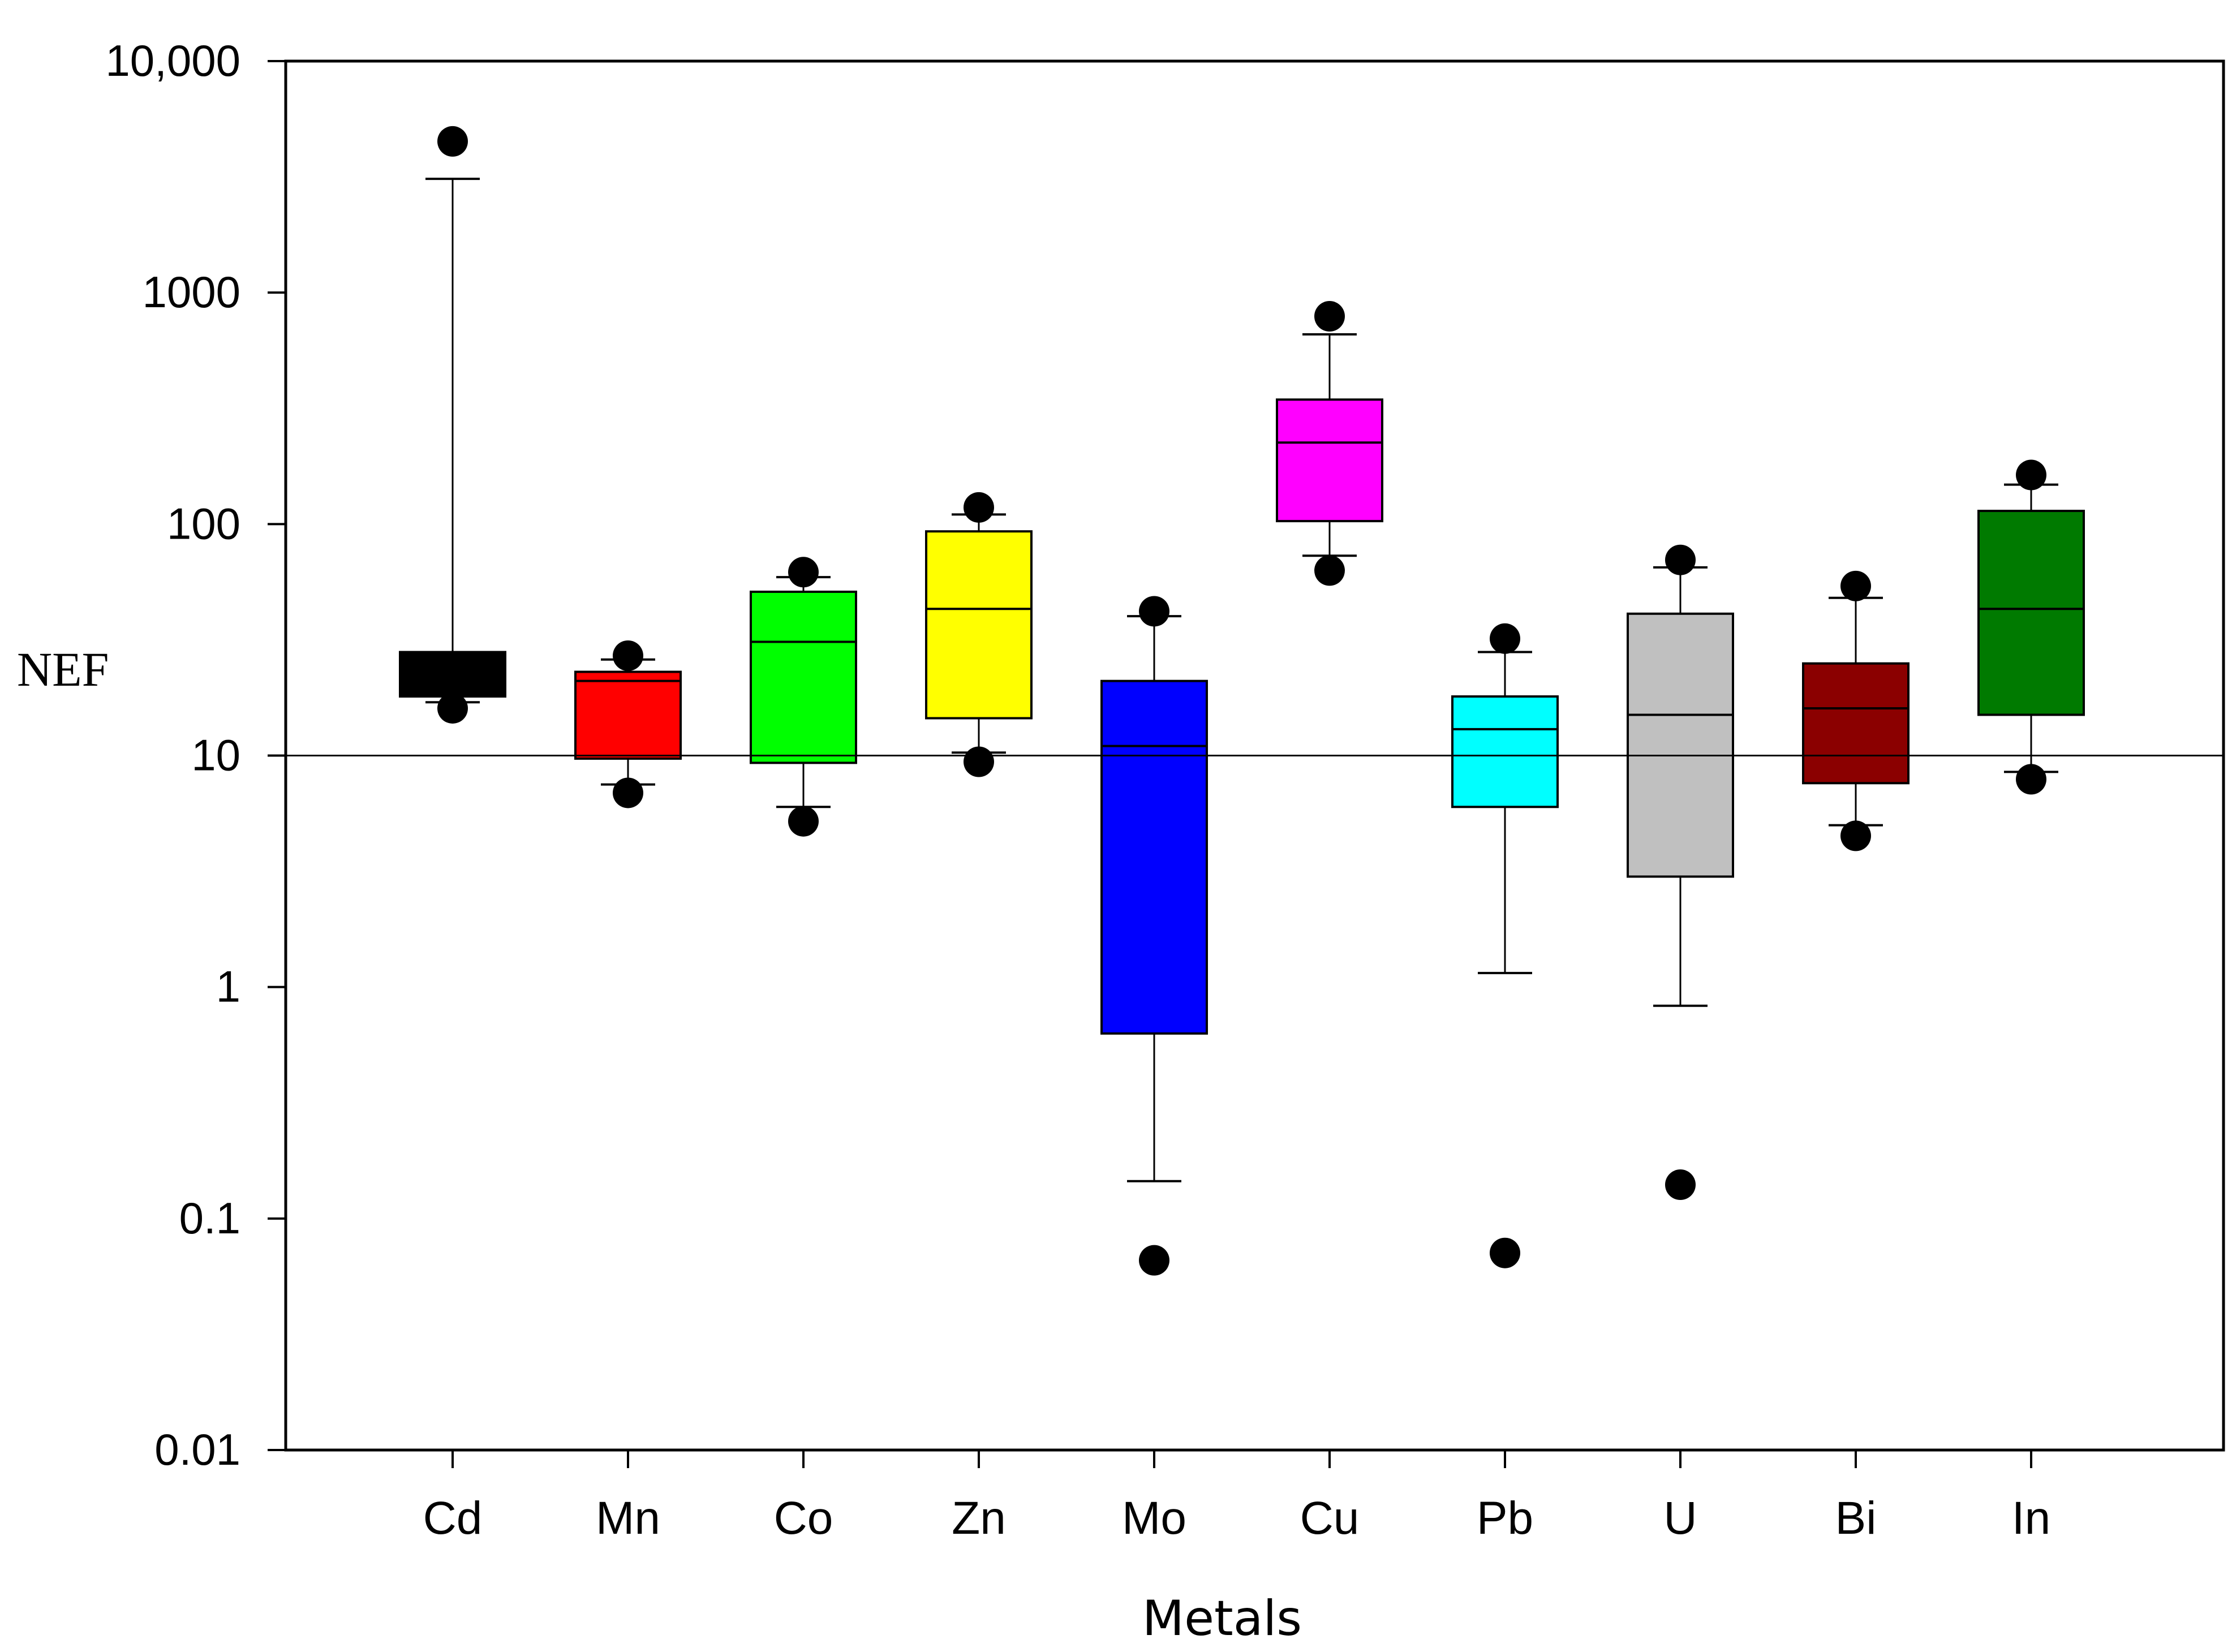 This screenshot has width=2232, height=1652. Describe the element at coordinates (2031, 1001) in the screenshot. I see `box-in: In` at that location.